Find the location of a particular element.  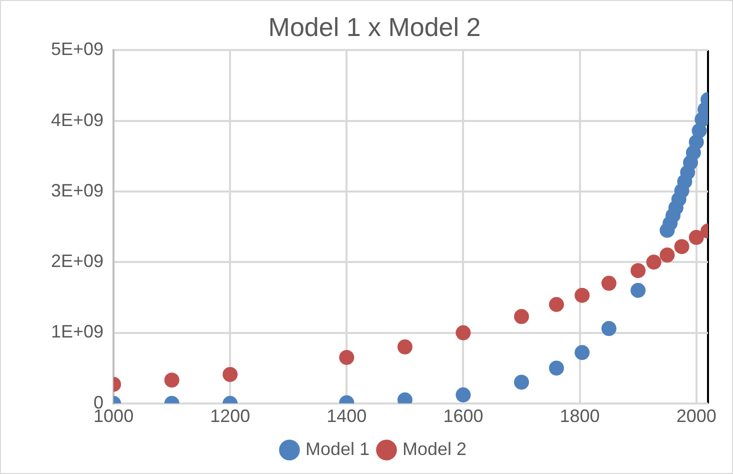

x-tick-label: 1800 is located at coordinates (580, 416).